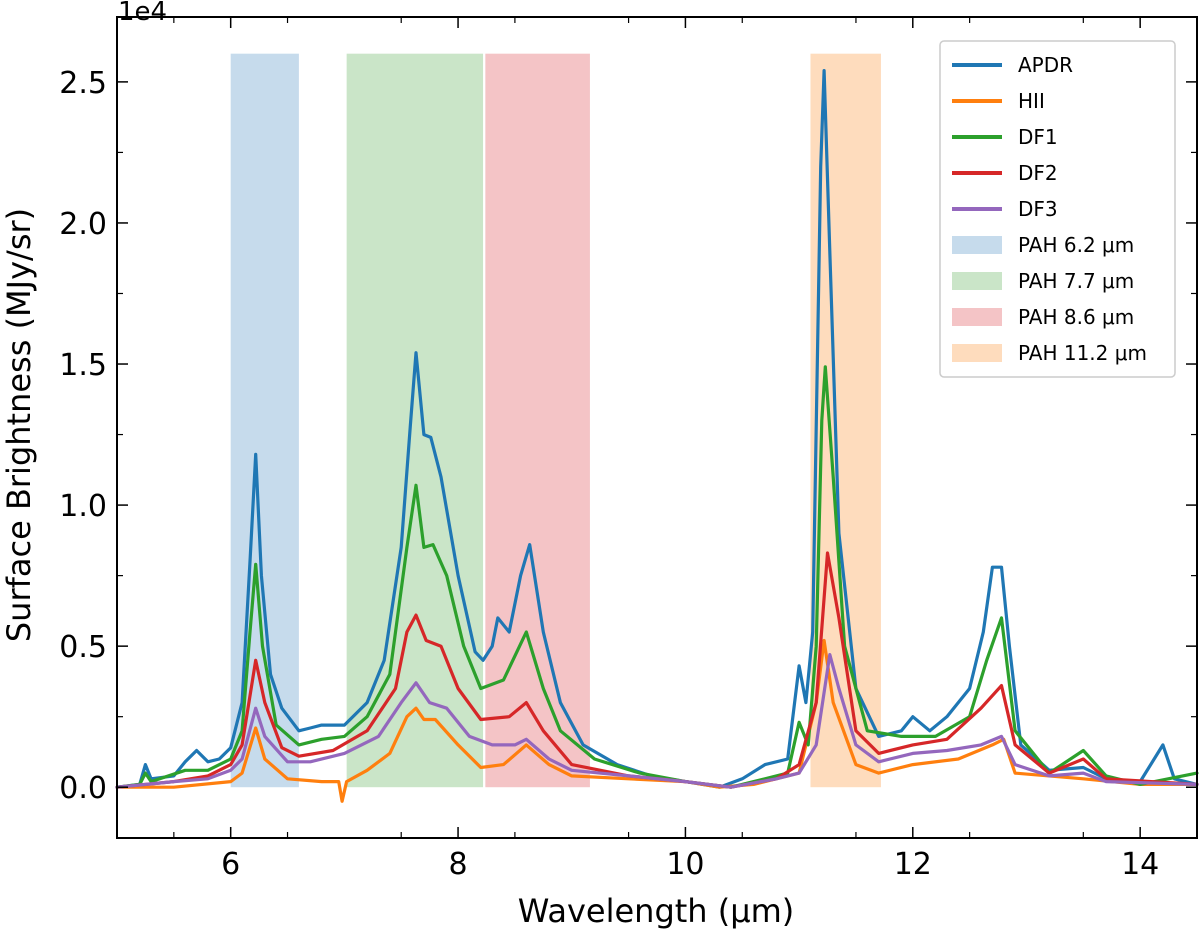 The height and width of the screenshot is (931, 1200). What do you see at coordinates (1038, 173) in the screenshot?
I see `legend-label: DF2` at bounding box center [1038, 173].